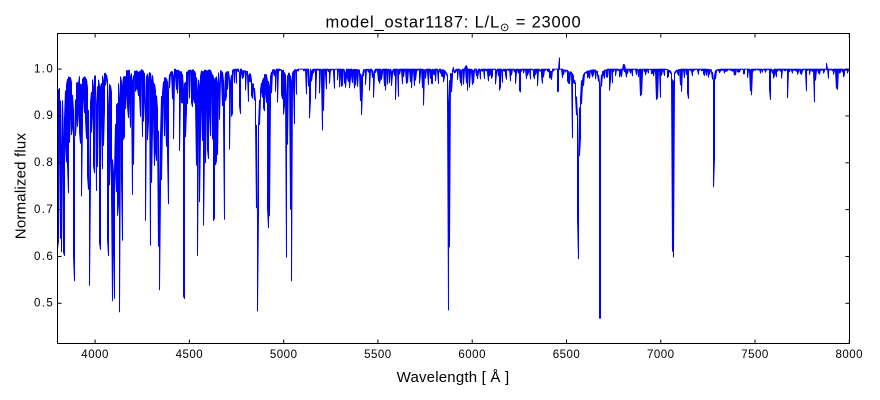  What do you see at coordinates (44, 304) in the screenshot?
I see `svg-text: 0.5` at bounding box center [44, 304].